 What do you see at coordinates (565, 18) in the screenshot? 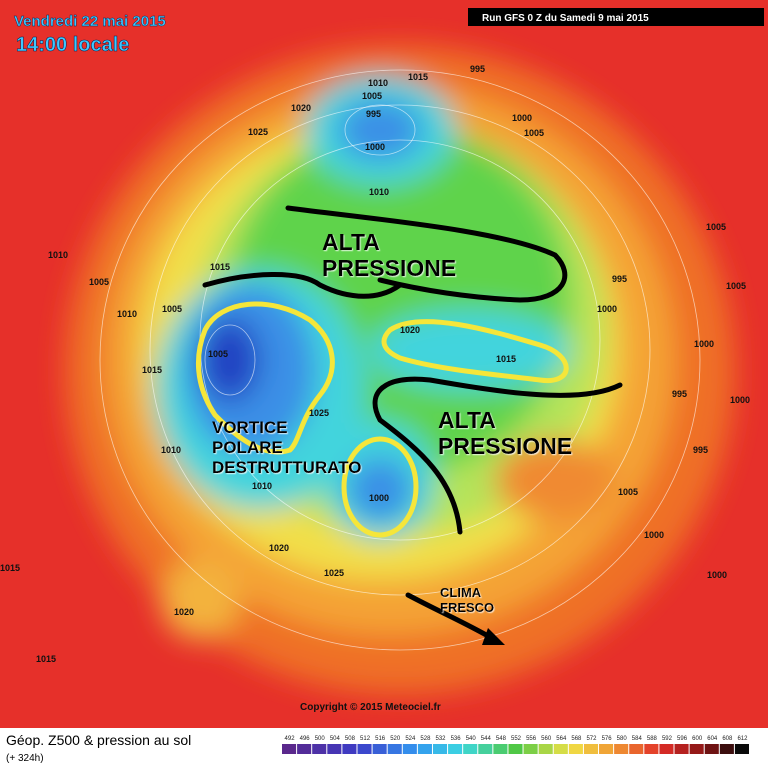
I see `run: Run GFS 0 Z du Samedi 9 mai 2015` at bounding box center [565, 18].